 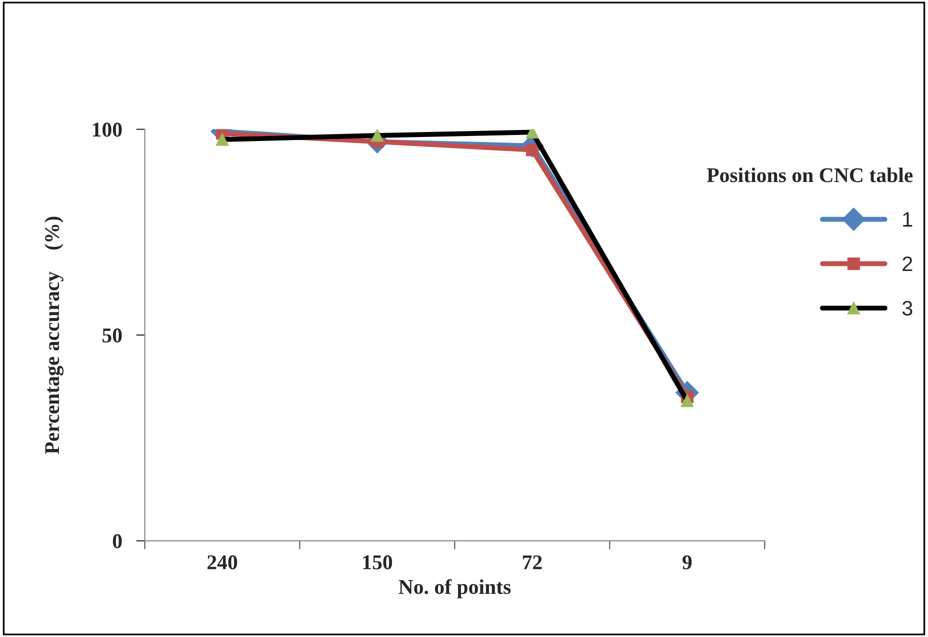 What do you see at coordinates (117, 541) in the screenshot?
I see `y-tick-label: 0` at bounding box center [117, 541].